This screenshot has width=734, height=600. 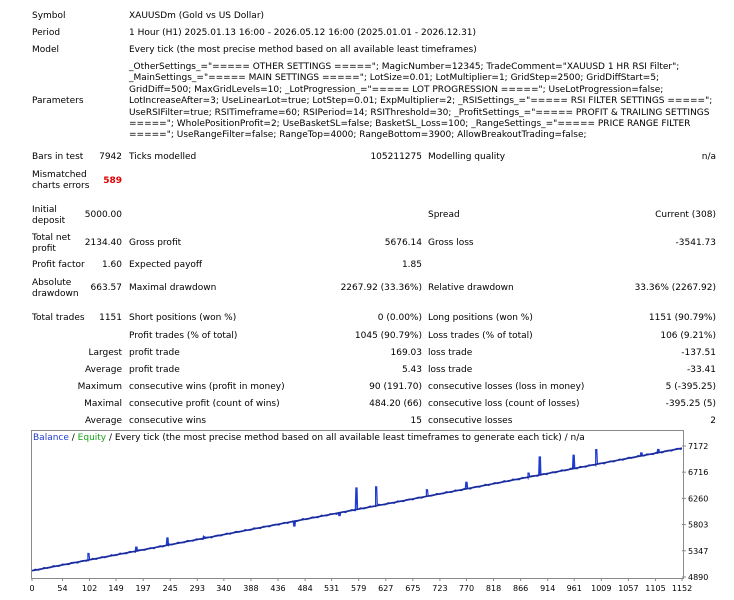 I want to click on avg-cl-value: 2, so click(x=713, y=421).